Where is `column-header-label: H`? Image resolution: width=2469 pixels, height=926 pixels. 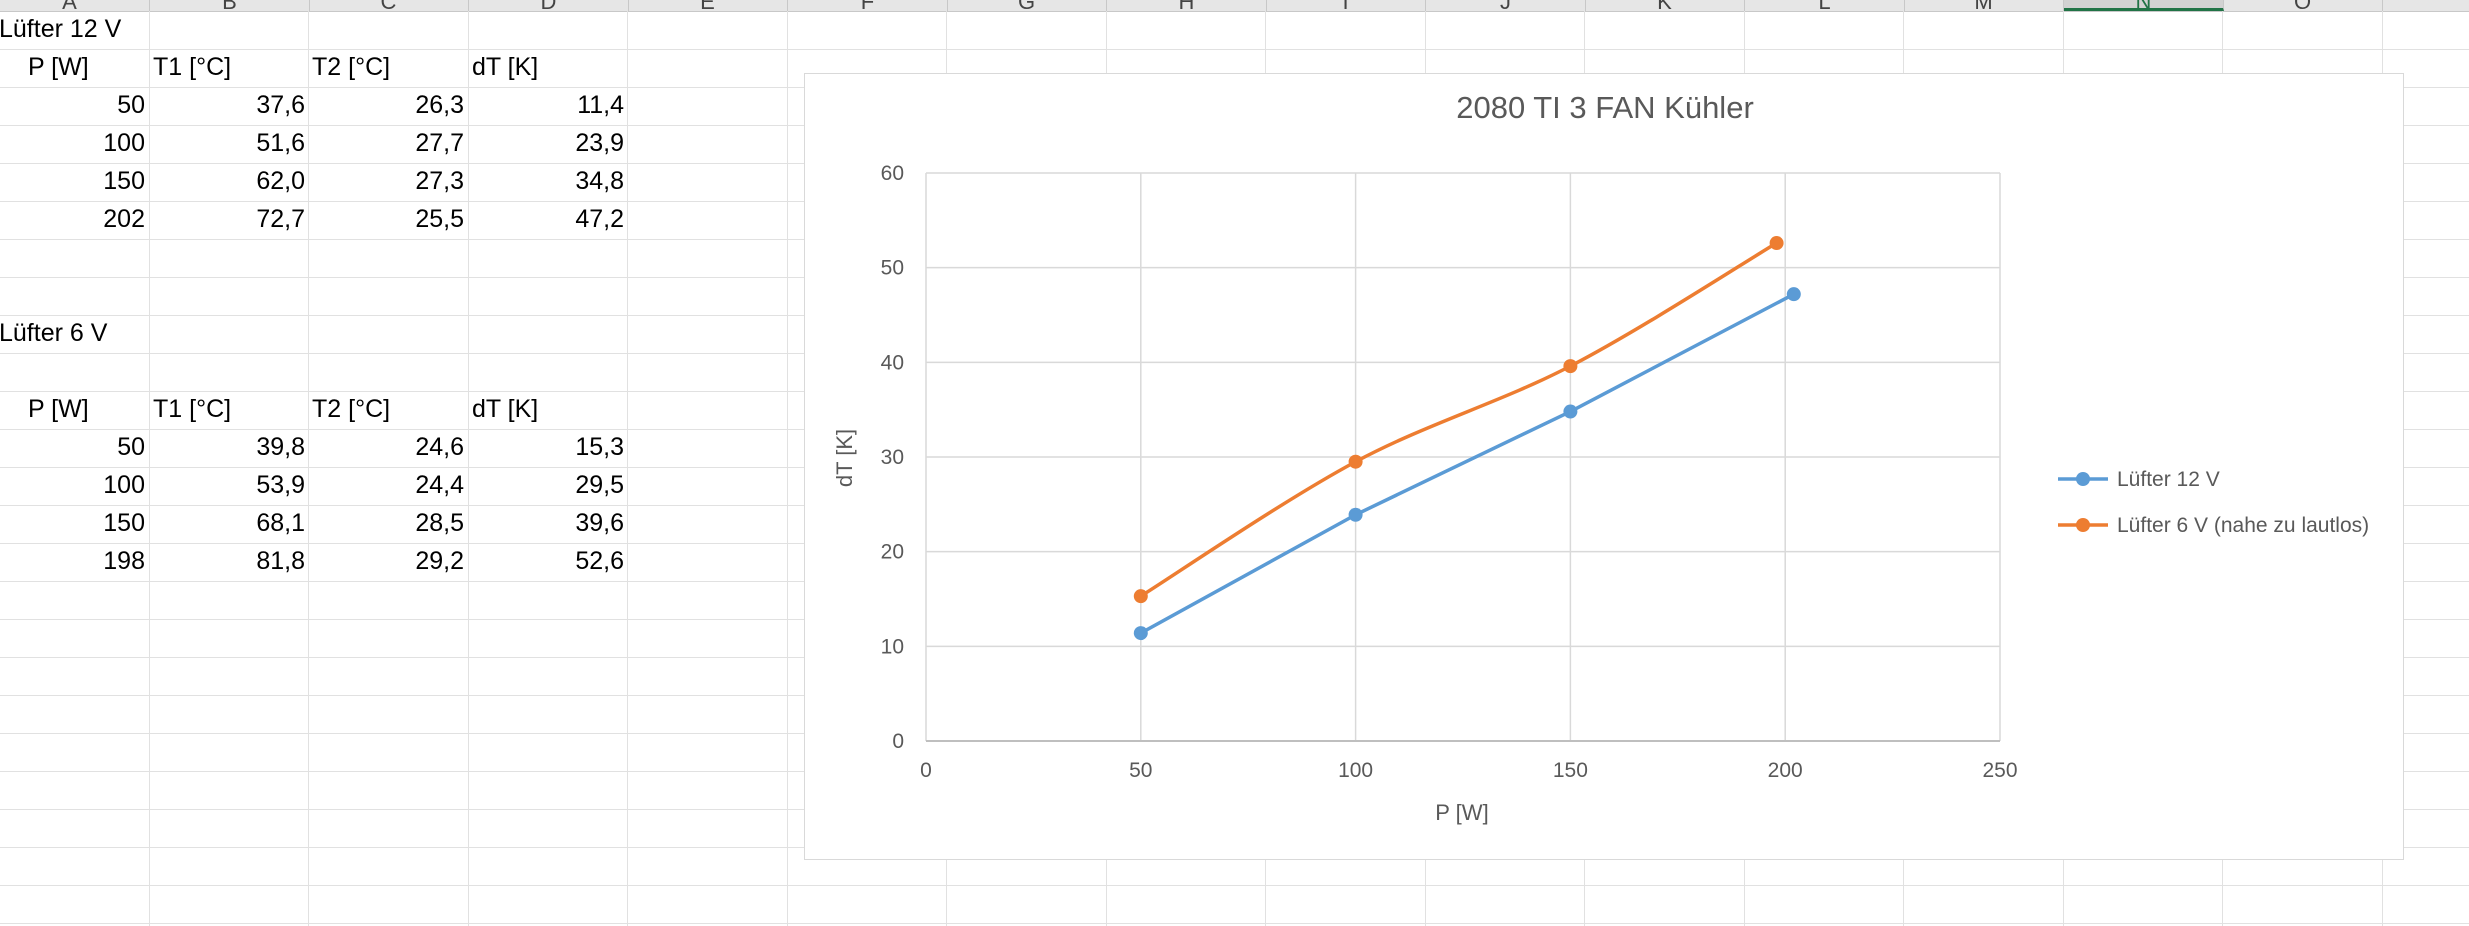 column-header-label: H is located at coordinates (1187, 5).